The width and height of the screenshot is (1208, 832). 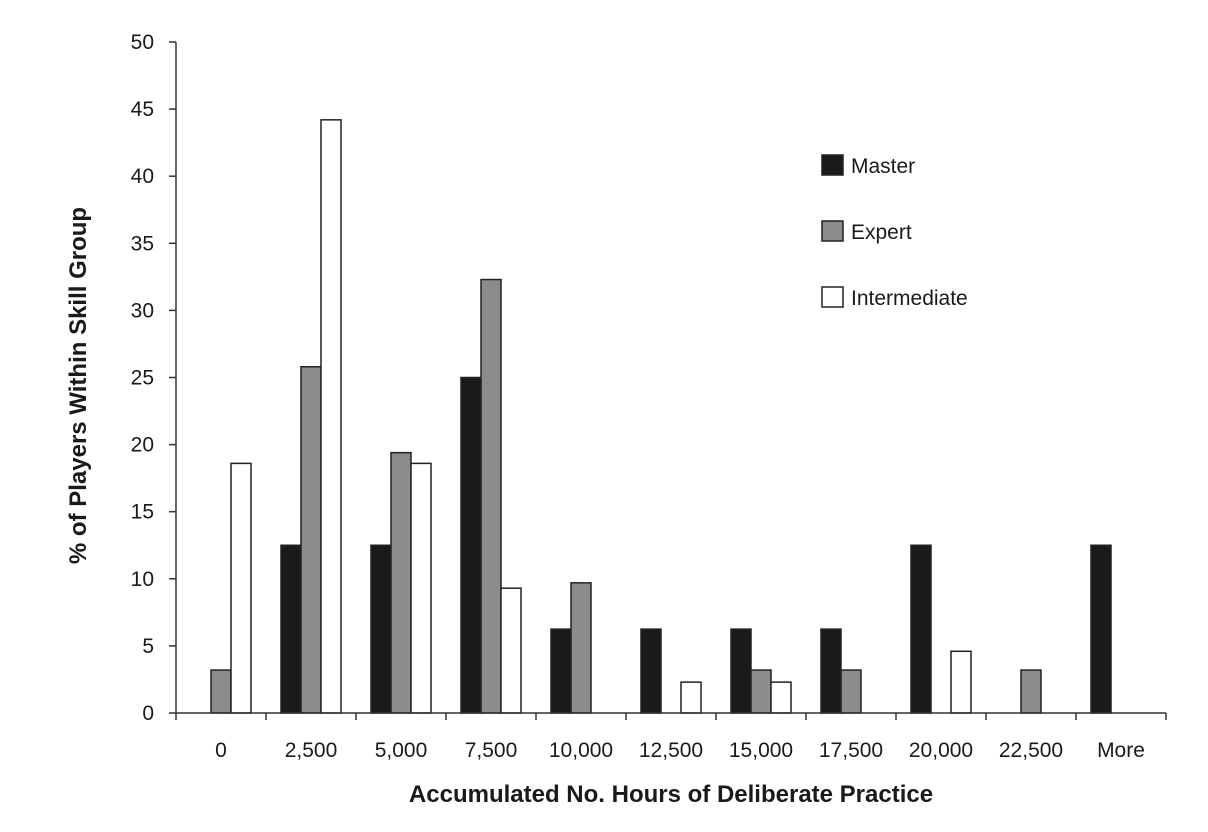 What do you see at coordinates (142, 42) in the screenshot?
I see `y-tick-label: 50` at bounding box center [142, 42].